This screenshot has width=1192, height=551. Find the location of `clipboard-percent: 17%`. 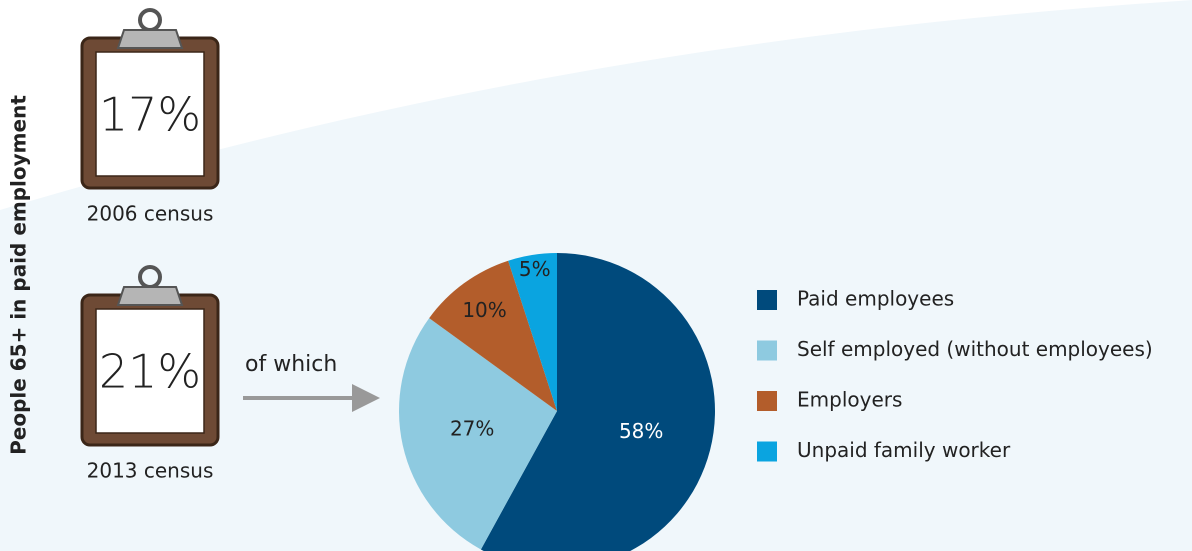

clipboard-percent: 17% is located at coordinates (150, 115).